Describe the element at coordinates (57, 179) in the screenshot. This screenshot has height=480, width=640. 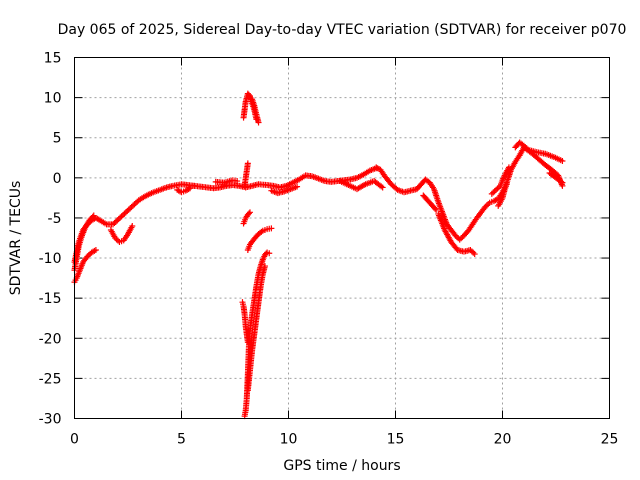
I see `y-tick-label: 0` at that location.